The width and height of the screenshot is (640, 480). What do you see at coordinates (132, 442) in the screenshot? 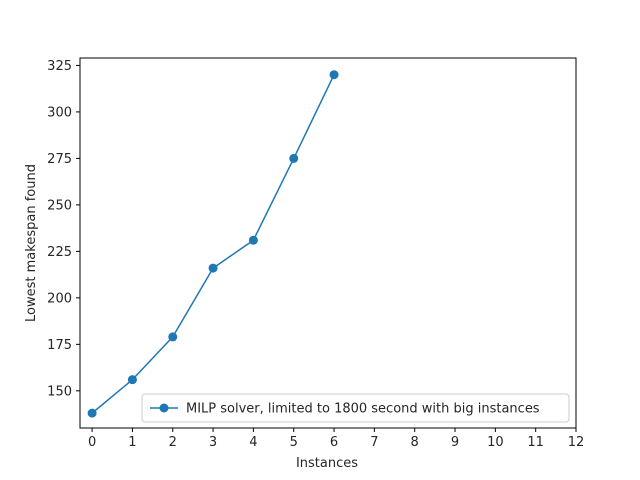
I see `x-tick-label: 1` at bounding box center [132, 442].